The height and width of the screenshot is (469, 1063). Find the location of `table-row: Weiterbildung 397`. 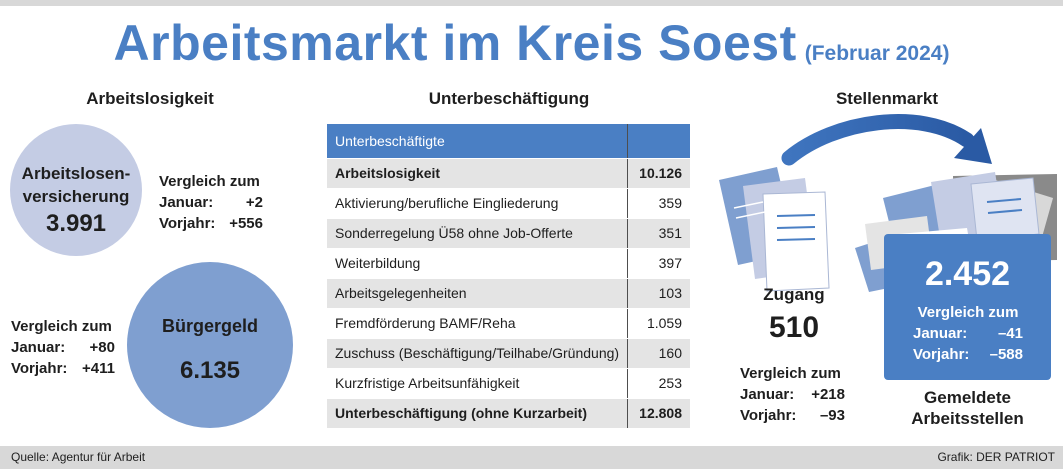

table-row: Weiterbildung 397 is located at coordinates (508, 263).